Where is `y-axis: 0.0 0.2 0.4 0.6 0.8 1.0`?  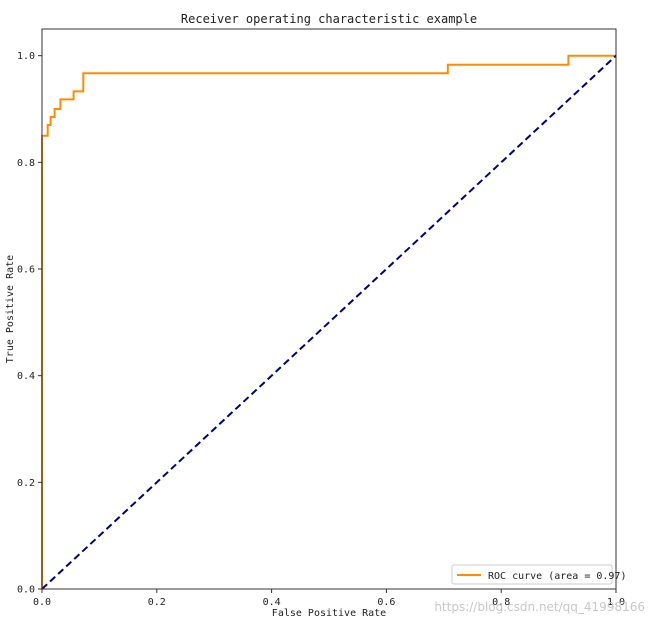
y-axis: 0.0 0.2 0.4 0.6 0.8 1.0 is located at coordinates (29, 323).